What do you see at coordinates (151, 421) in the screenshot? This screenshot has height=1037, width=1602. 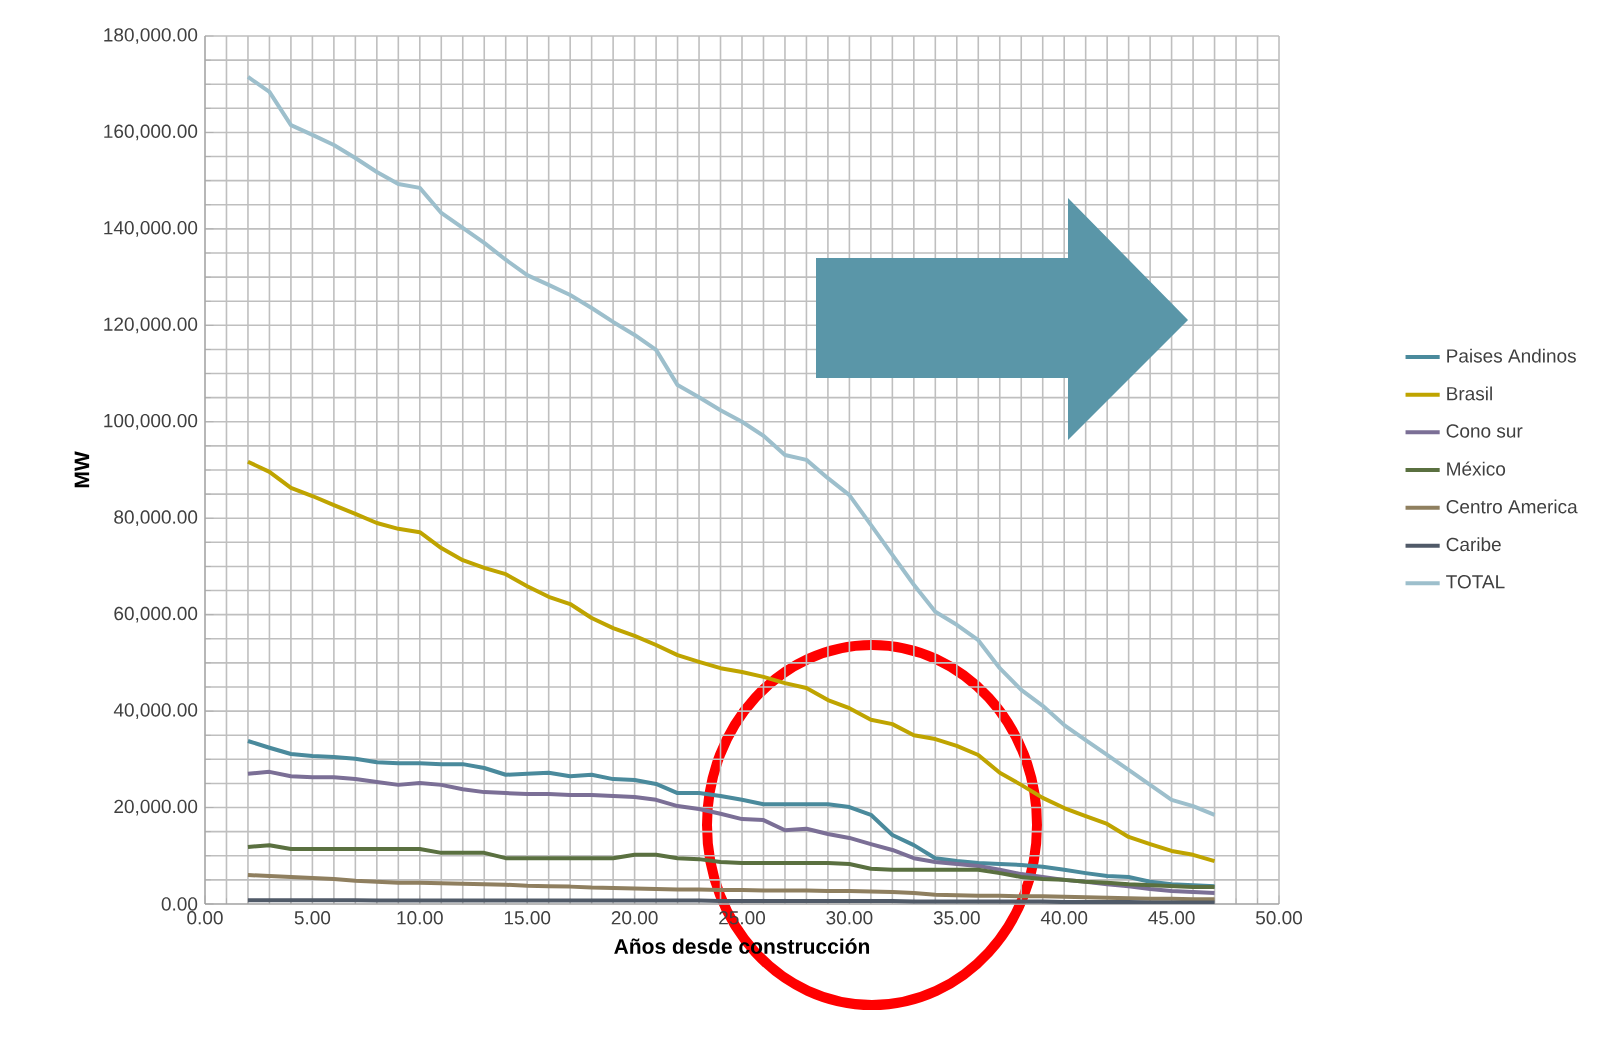 I see `y-tick-label: 100,000.00` at bounding box center [151, 421].